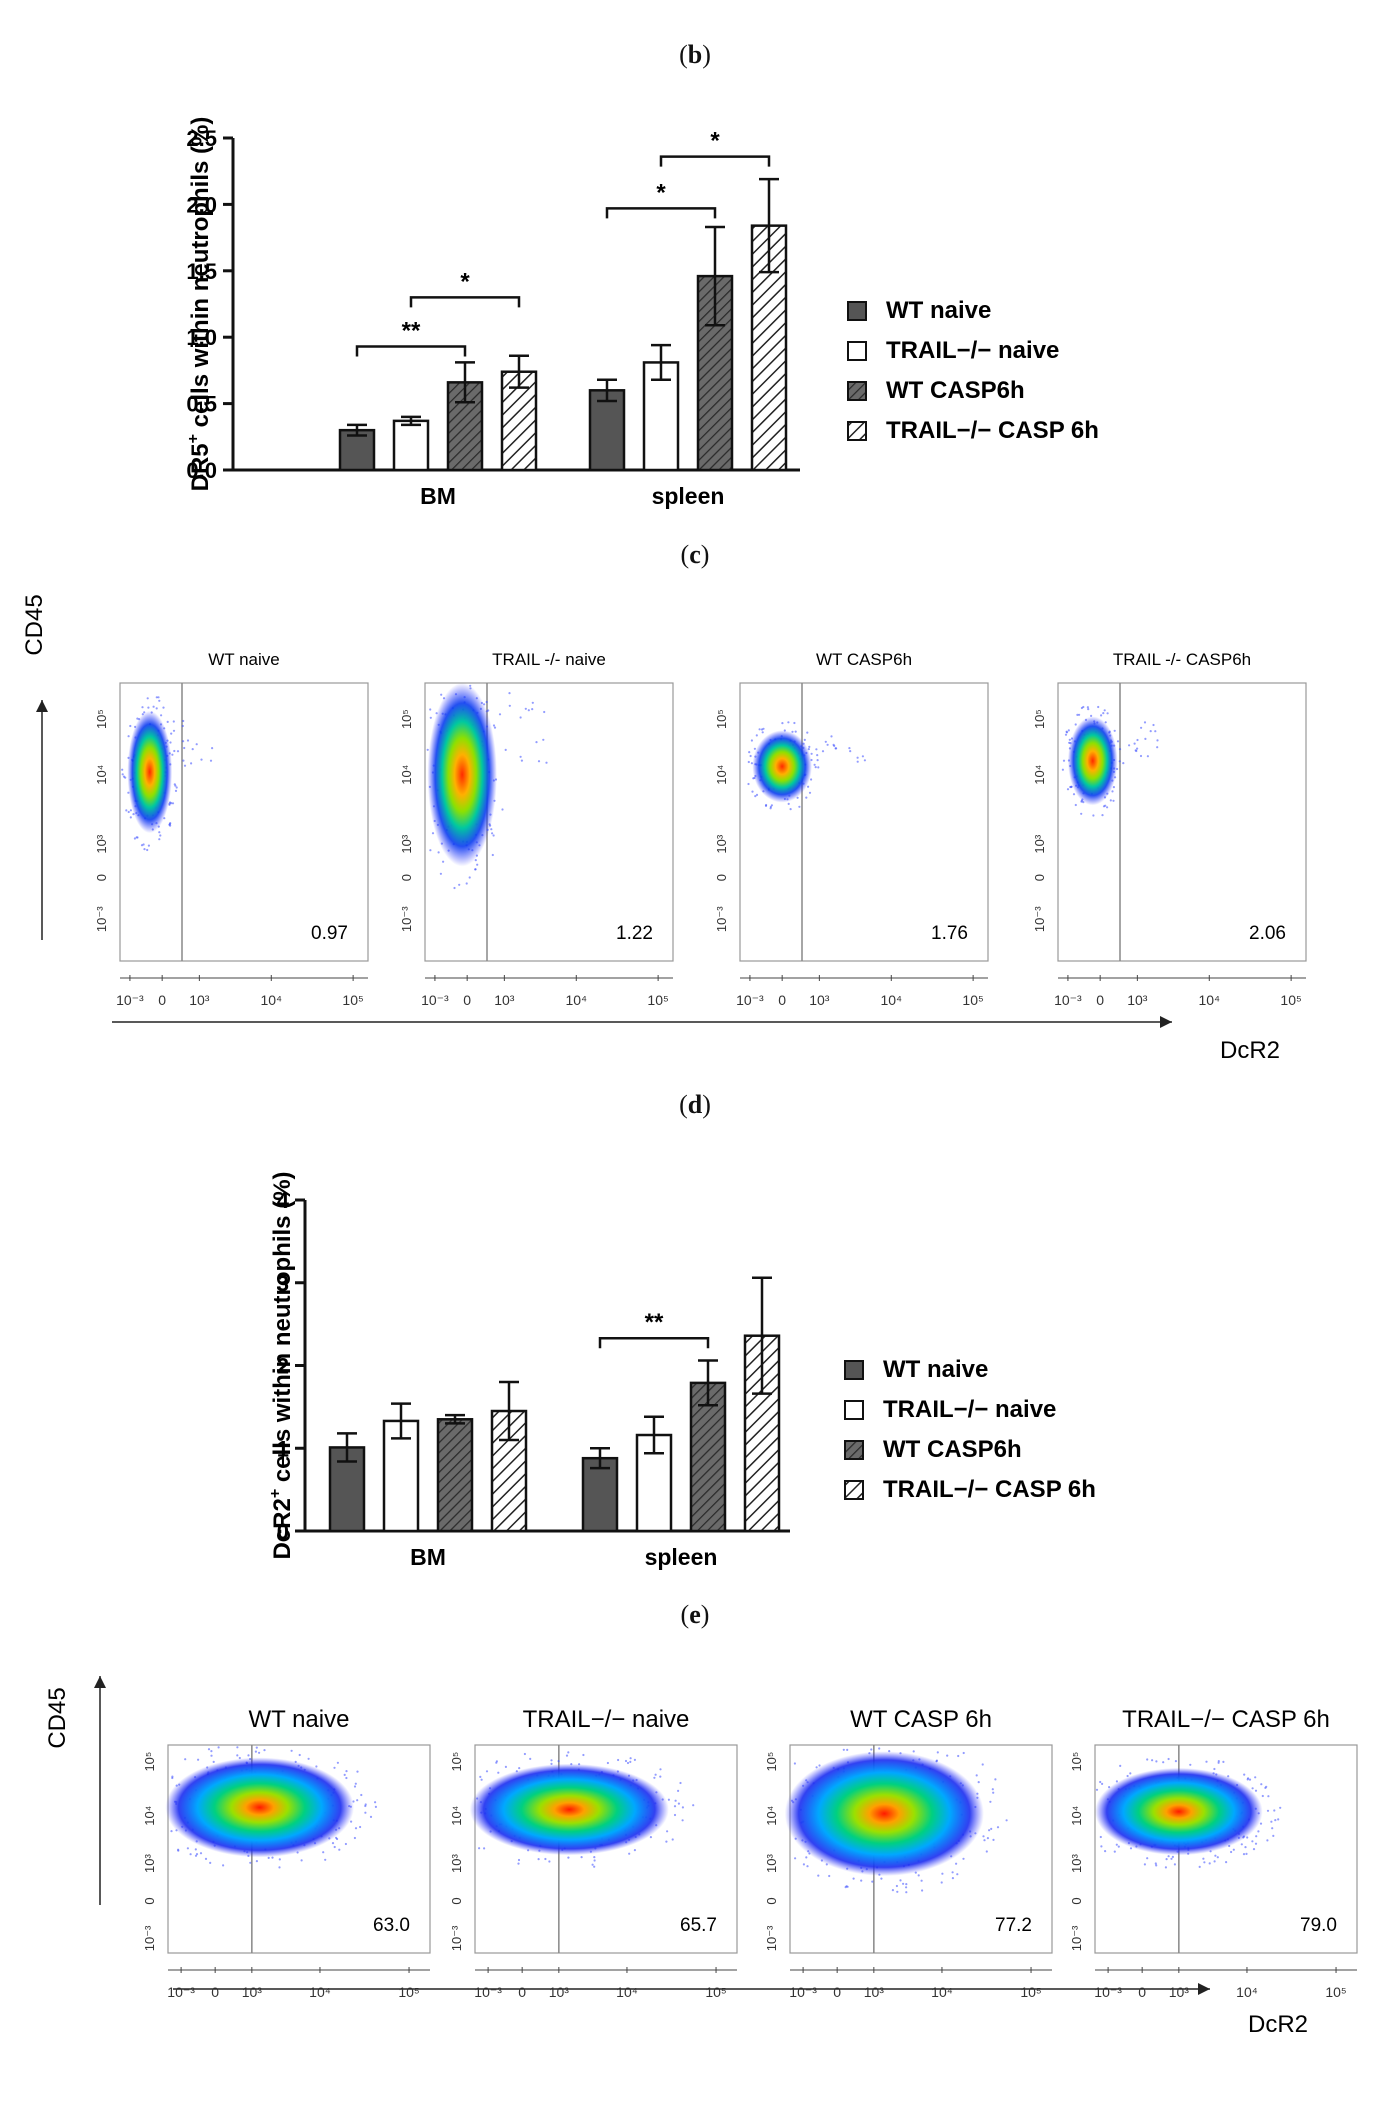  What do you see at coordinates (681, 1557) in the screenshot?
I see `category-label: spleen` at bounding box center [681, 1557].